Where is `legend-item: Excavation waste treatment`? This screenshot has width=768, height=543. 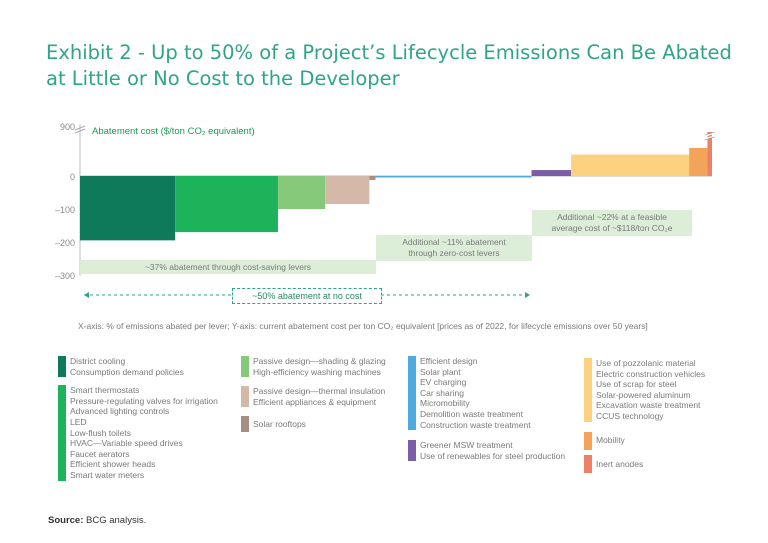
legend-item: Excavation waste treatment is located at coordinates (648, 405).